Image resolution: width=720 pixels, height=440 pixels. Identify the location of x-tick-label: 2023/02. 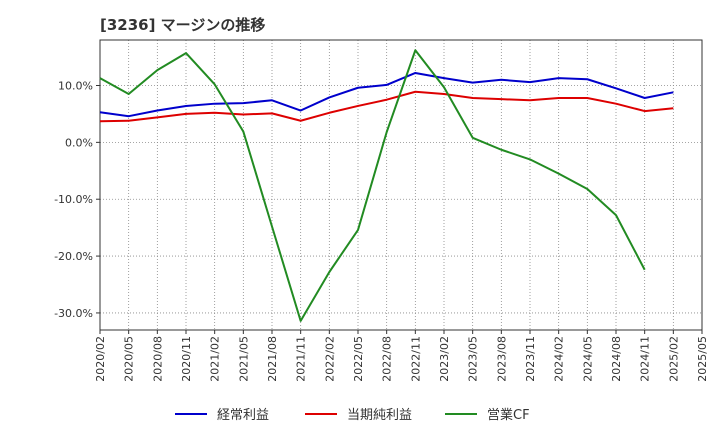
(444, 359).